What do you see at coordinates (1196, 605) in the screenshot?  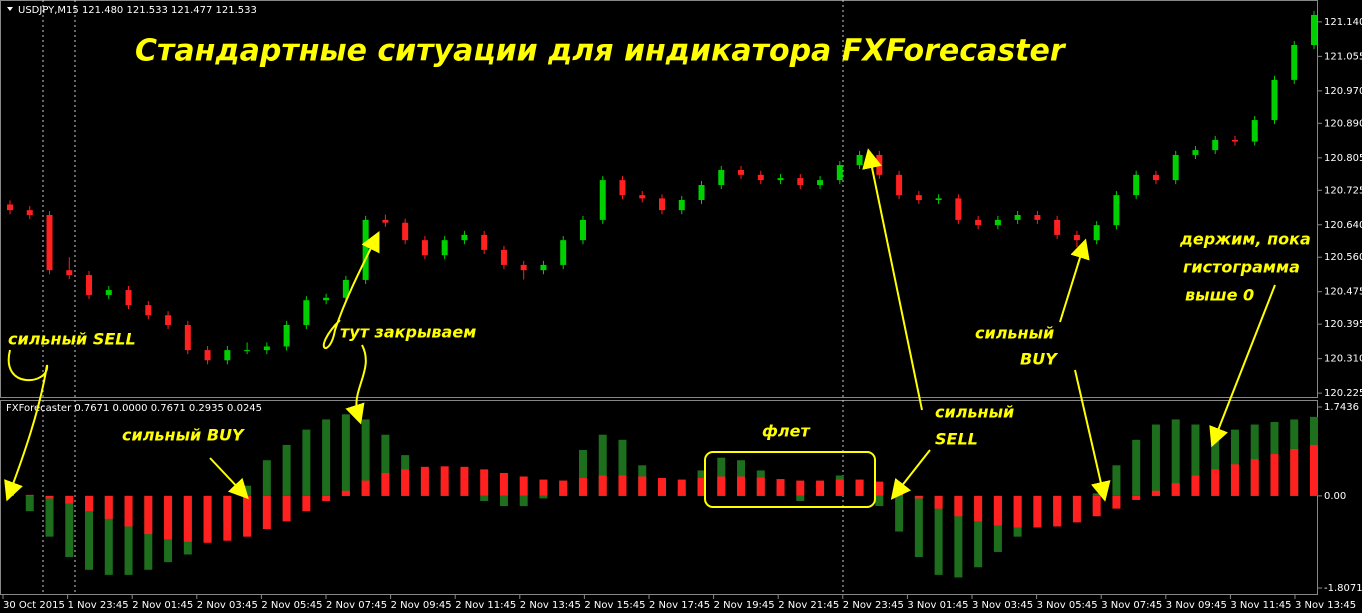 I see `x-tick-label: 3 Nov 09:45` at bounding box center [1196, 605].